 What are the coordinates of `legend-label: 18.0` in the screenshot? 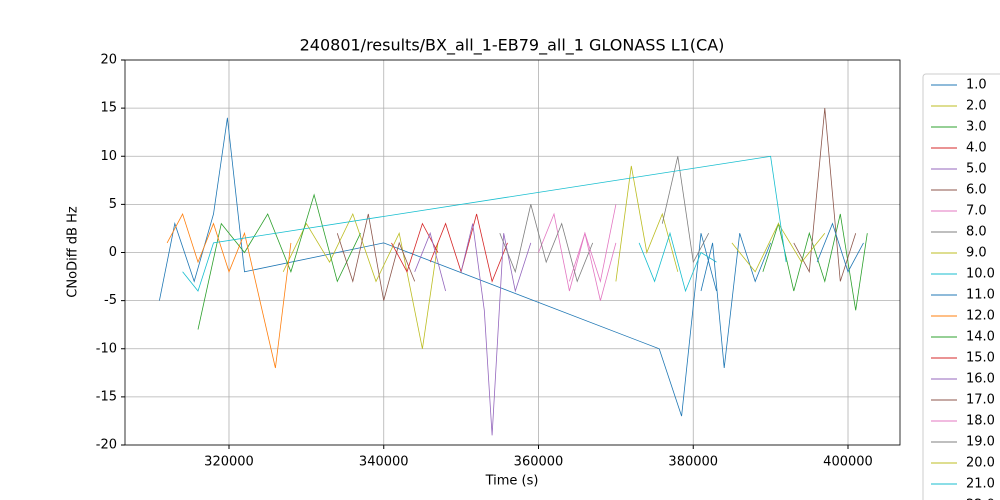 It's located at (980, 421).